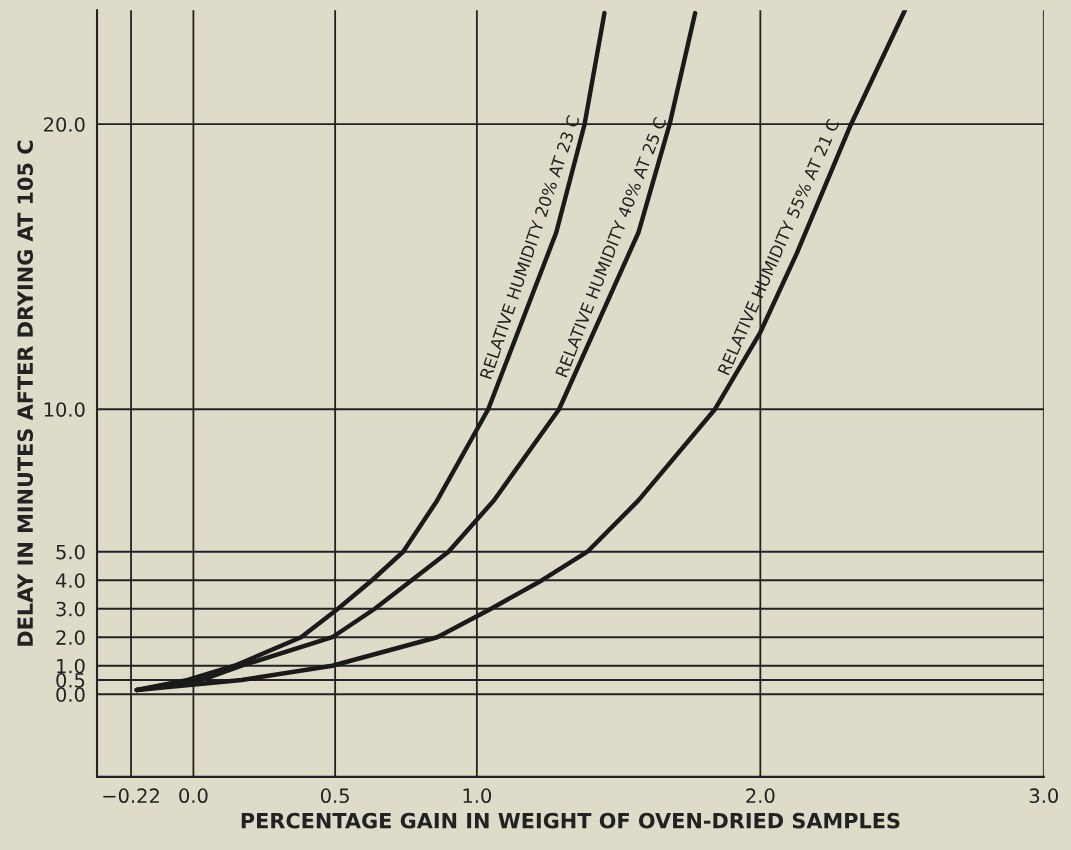  What do you see at coordinates (477, 796) in the screenshot?
I see `x-tick-label: 1.0` at bounding box center [477, 796].